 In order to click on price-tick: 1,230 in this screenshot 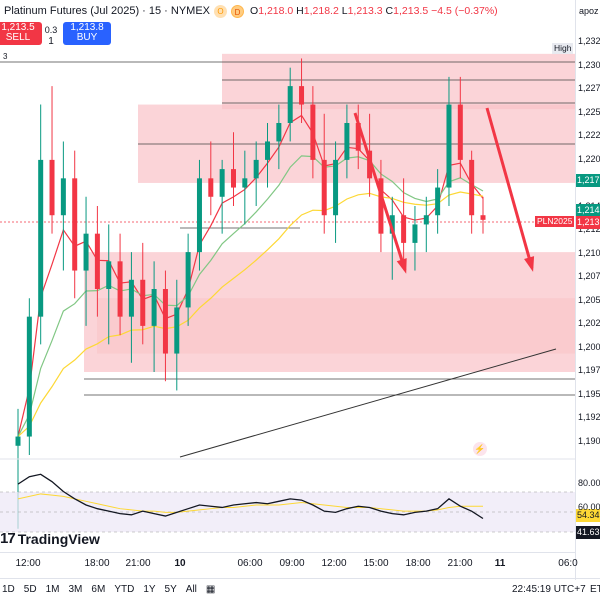, I will do `click(589, 64)`.